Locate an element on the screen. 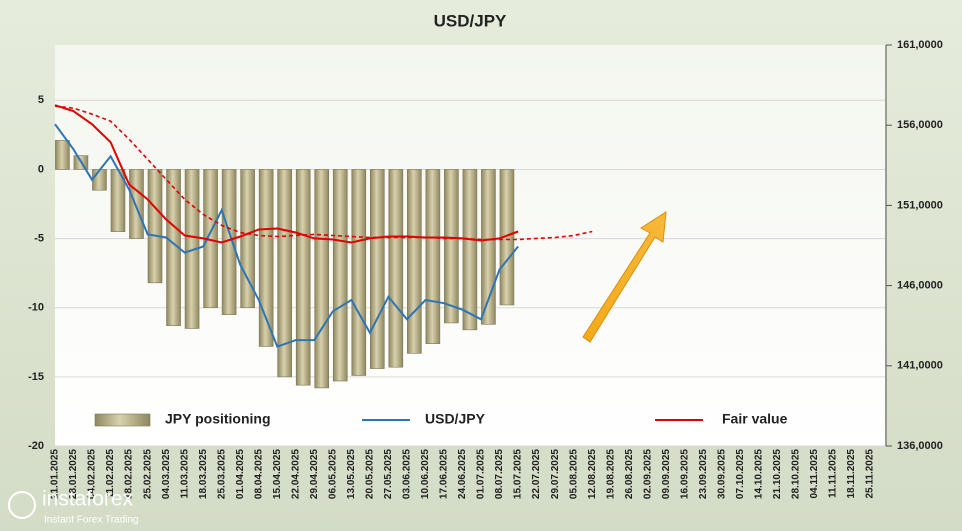  y-tick-label: -10 is located at coordinates (36, 308).